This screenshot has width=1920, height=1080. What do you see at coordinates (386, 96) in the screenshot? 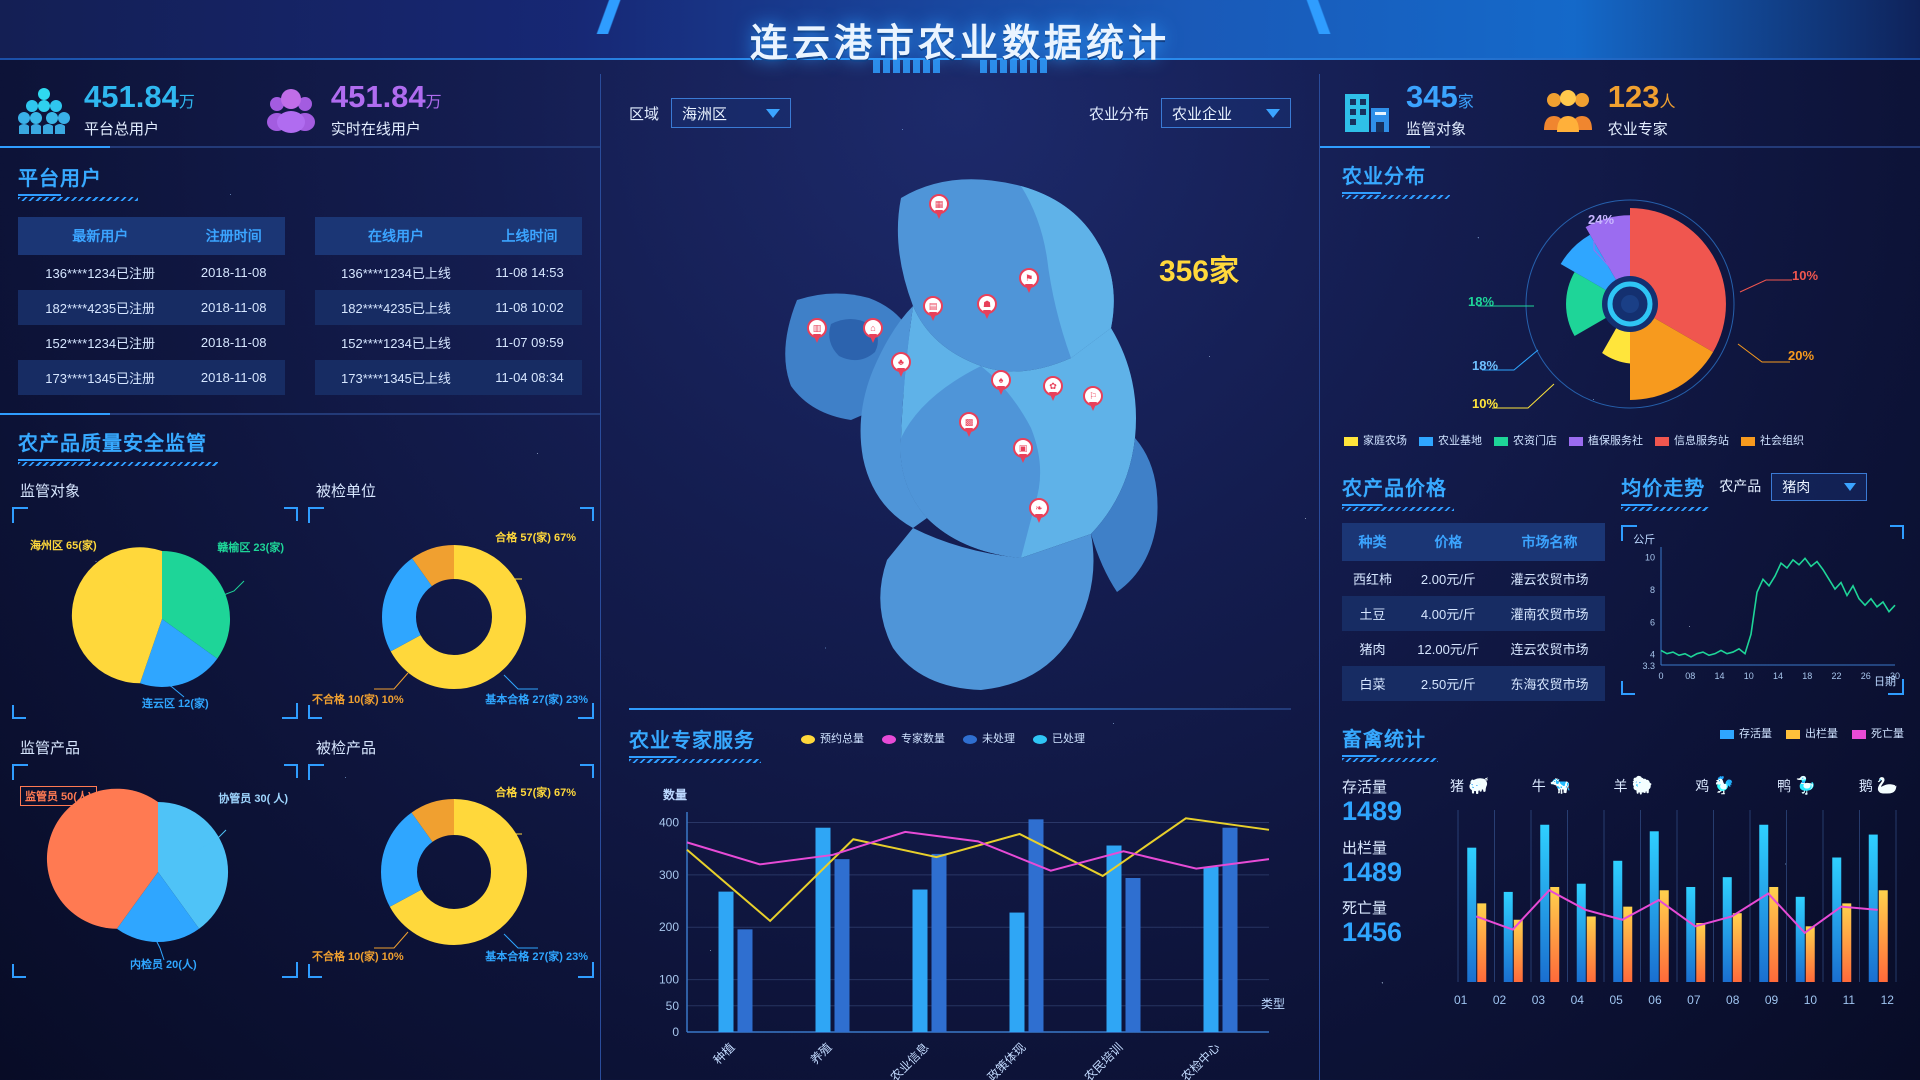
I see `kpi-value: 451.84万` at bounding box center [386, 96].